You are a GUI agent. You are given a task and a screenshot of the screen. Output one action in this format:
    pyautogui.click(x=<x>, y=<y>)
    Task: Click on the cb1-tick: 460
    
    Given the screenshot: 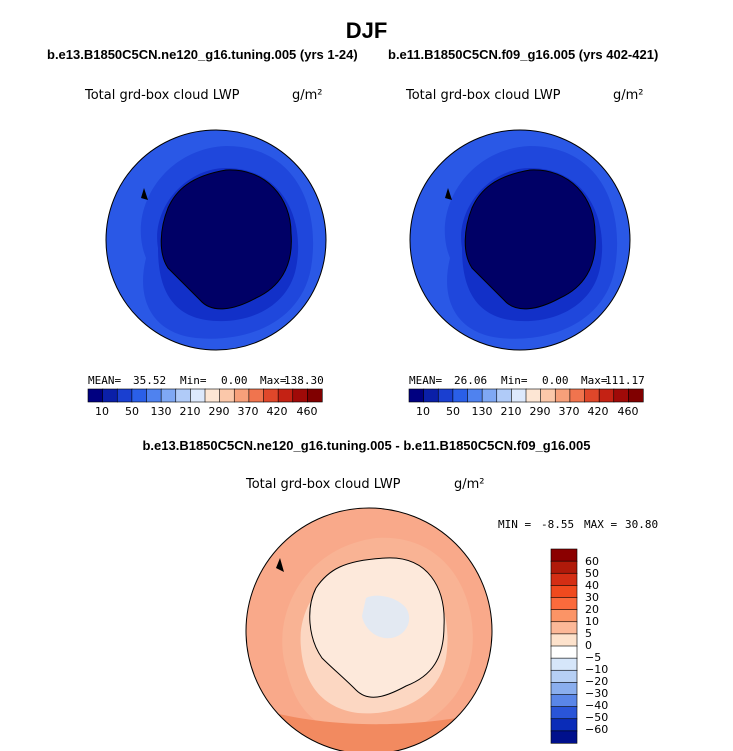 What is the action you would take?
    pyautogui.click(x=307, y=411)
    